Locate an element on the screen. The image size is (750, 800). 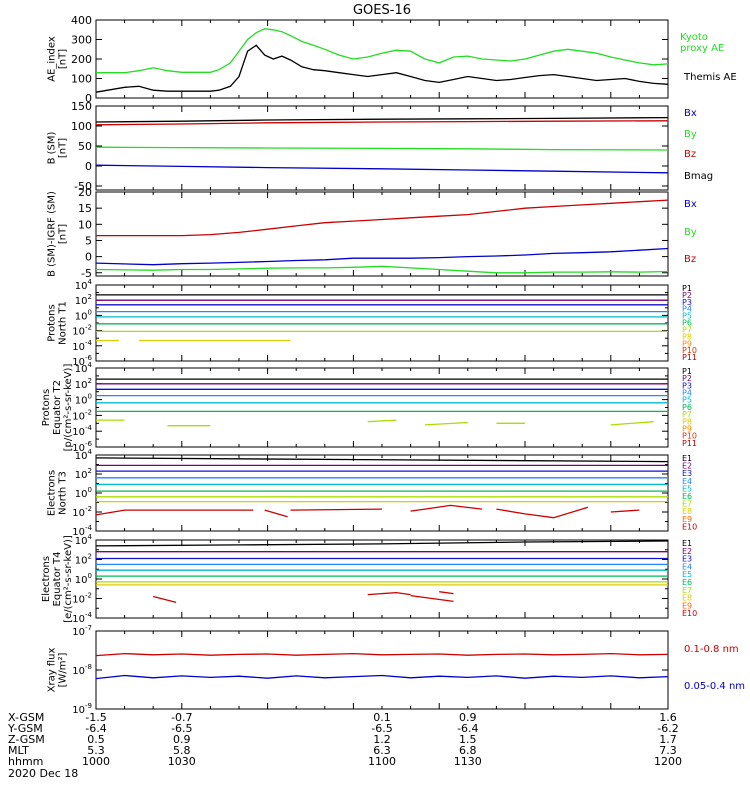
legend-label: E6 is located at coordinates (687, 582).